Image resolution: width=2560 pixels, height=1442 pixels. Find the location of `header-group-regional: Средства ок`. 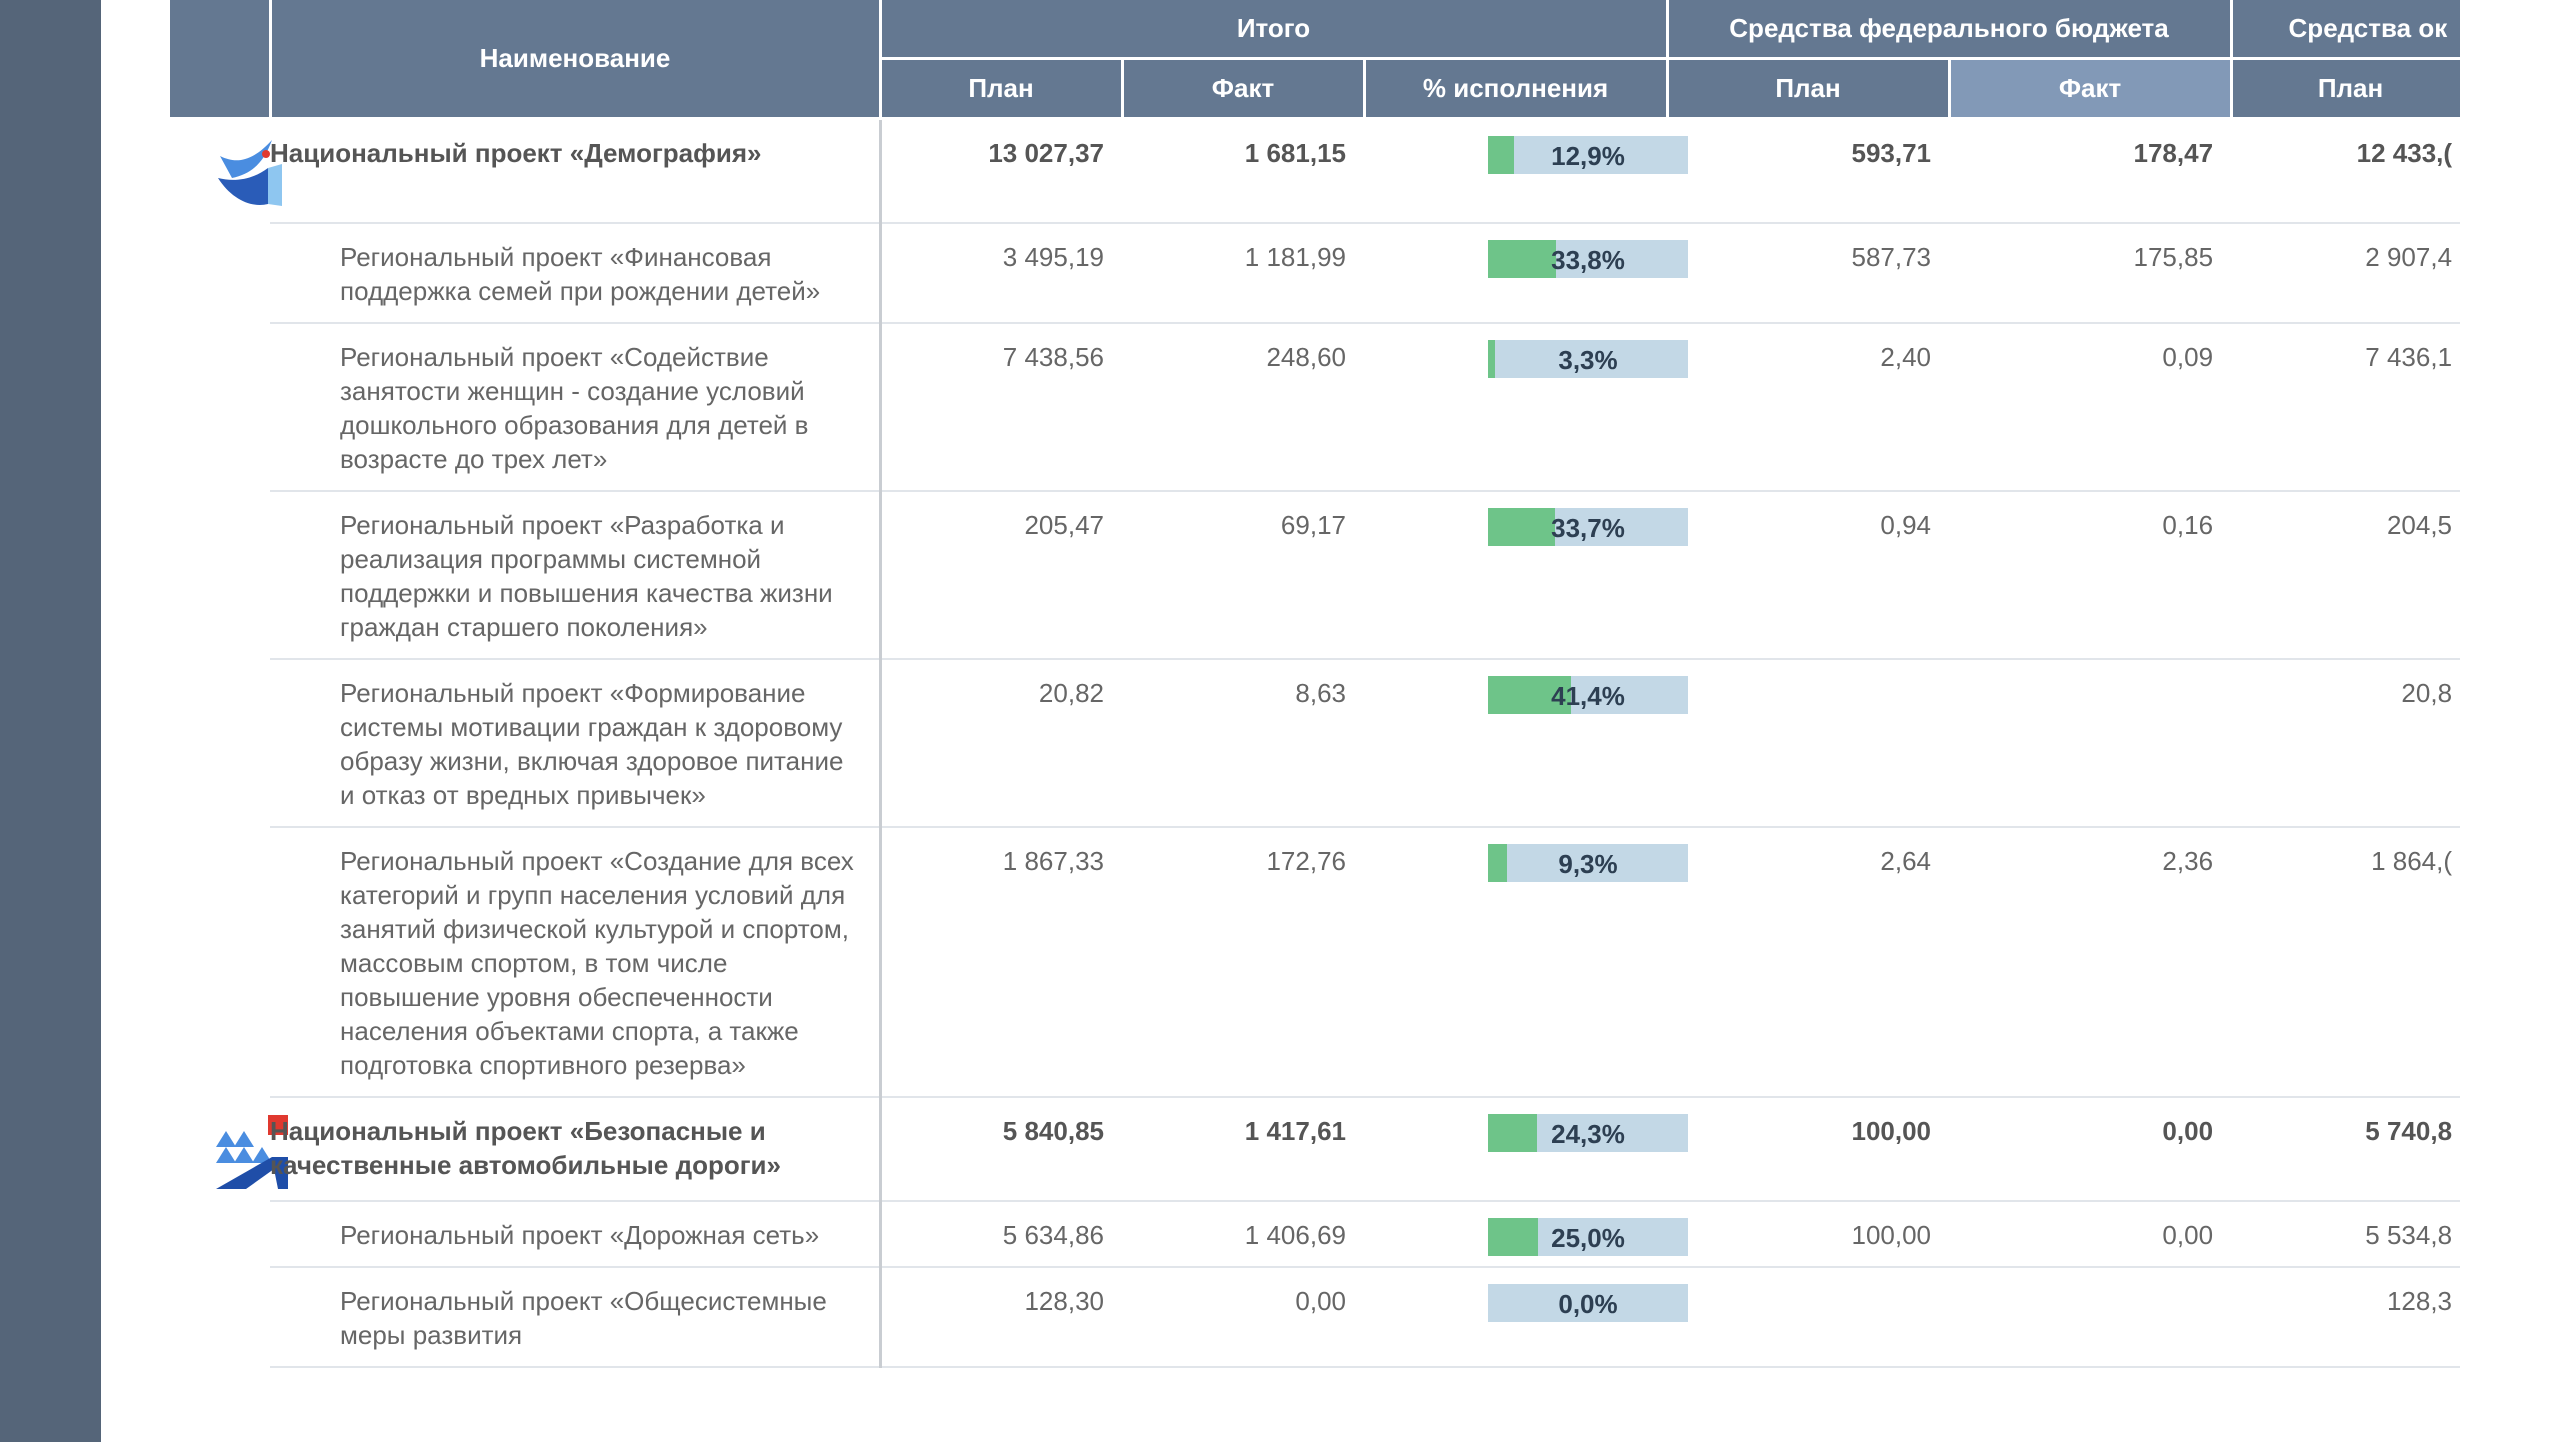

header-group-regional: Средства ок is located at coordinates (2345, 30).